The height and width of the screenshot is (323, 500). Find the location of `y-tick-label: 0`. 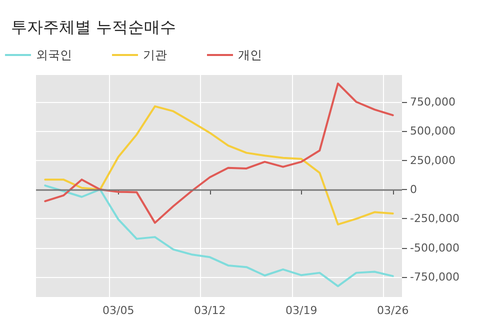

y-tick-label: 0 is located at coordinates (413, 189).